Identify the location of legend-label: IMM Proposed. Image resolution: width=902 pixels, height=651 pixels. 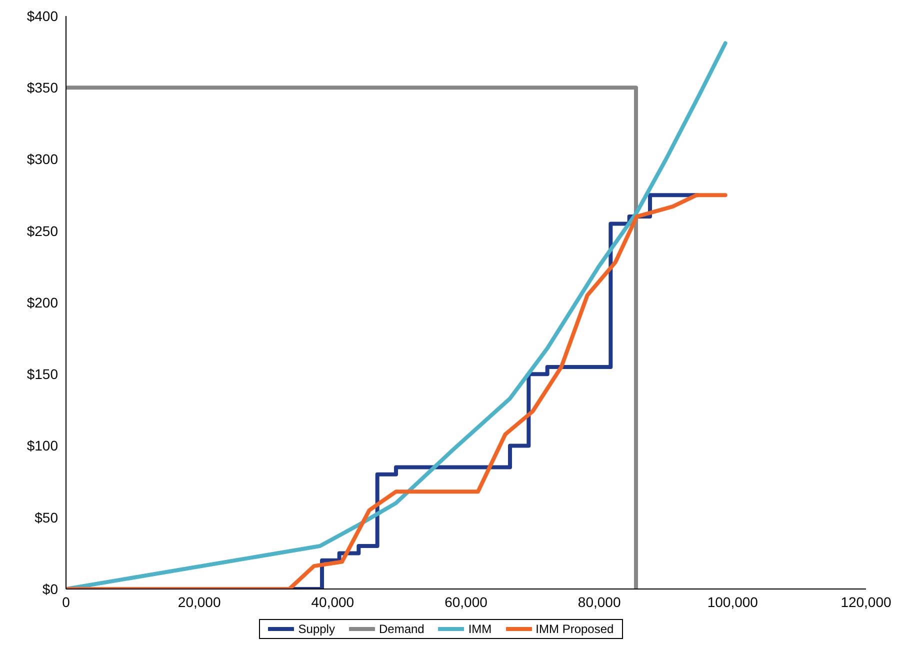
(574, 629).